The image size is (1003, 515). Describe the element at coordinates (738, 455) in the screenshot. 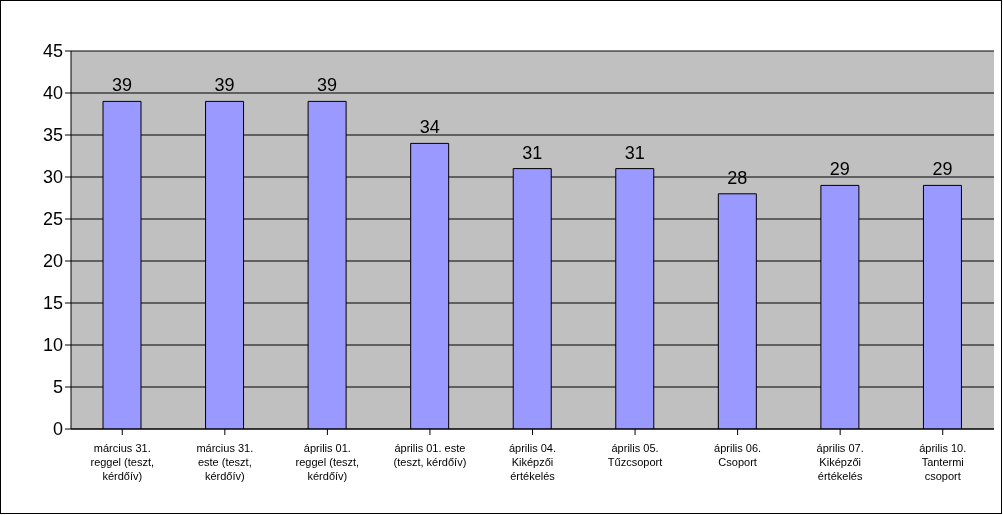

I see `x-tick-label: április 06. Csoport` at that location.